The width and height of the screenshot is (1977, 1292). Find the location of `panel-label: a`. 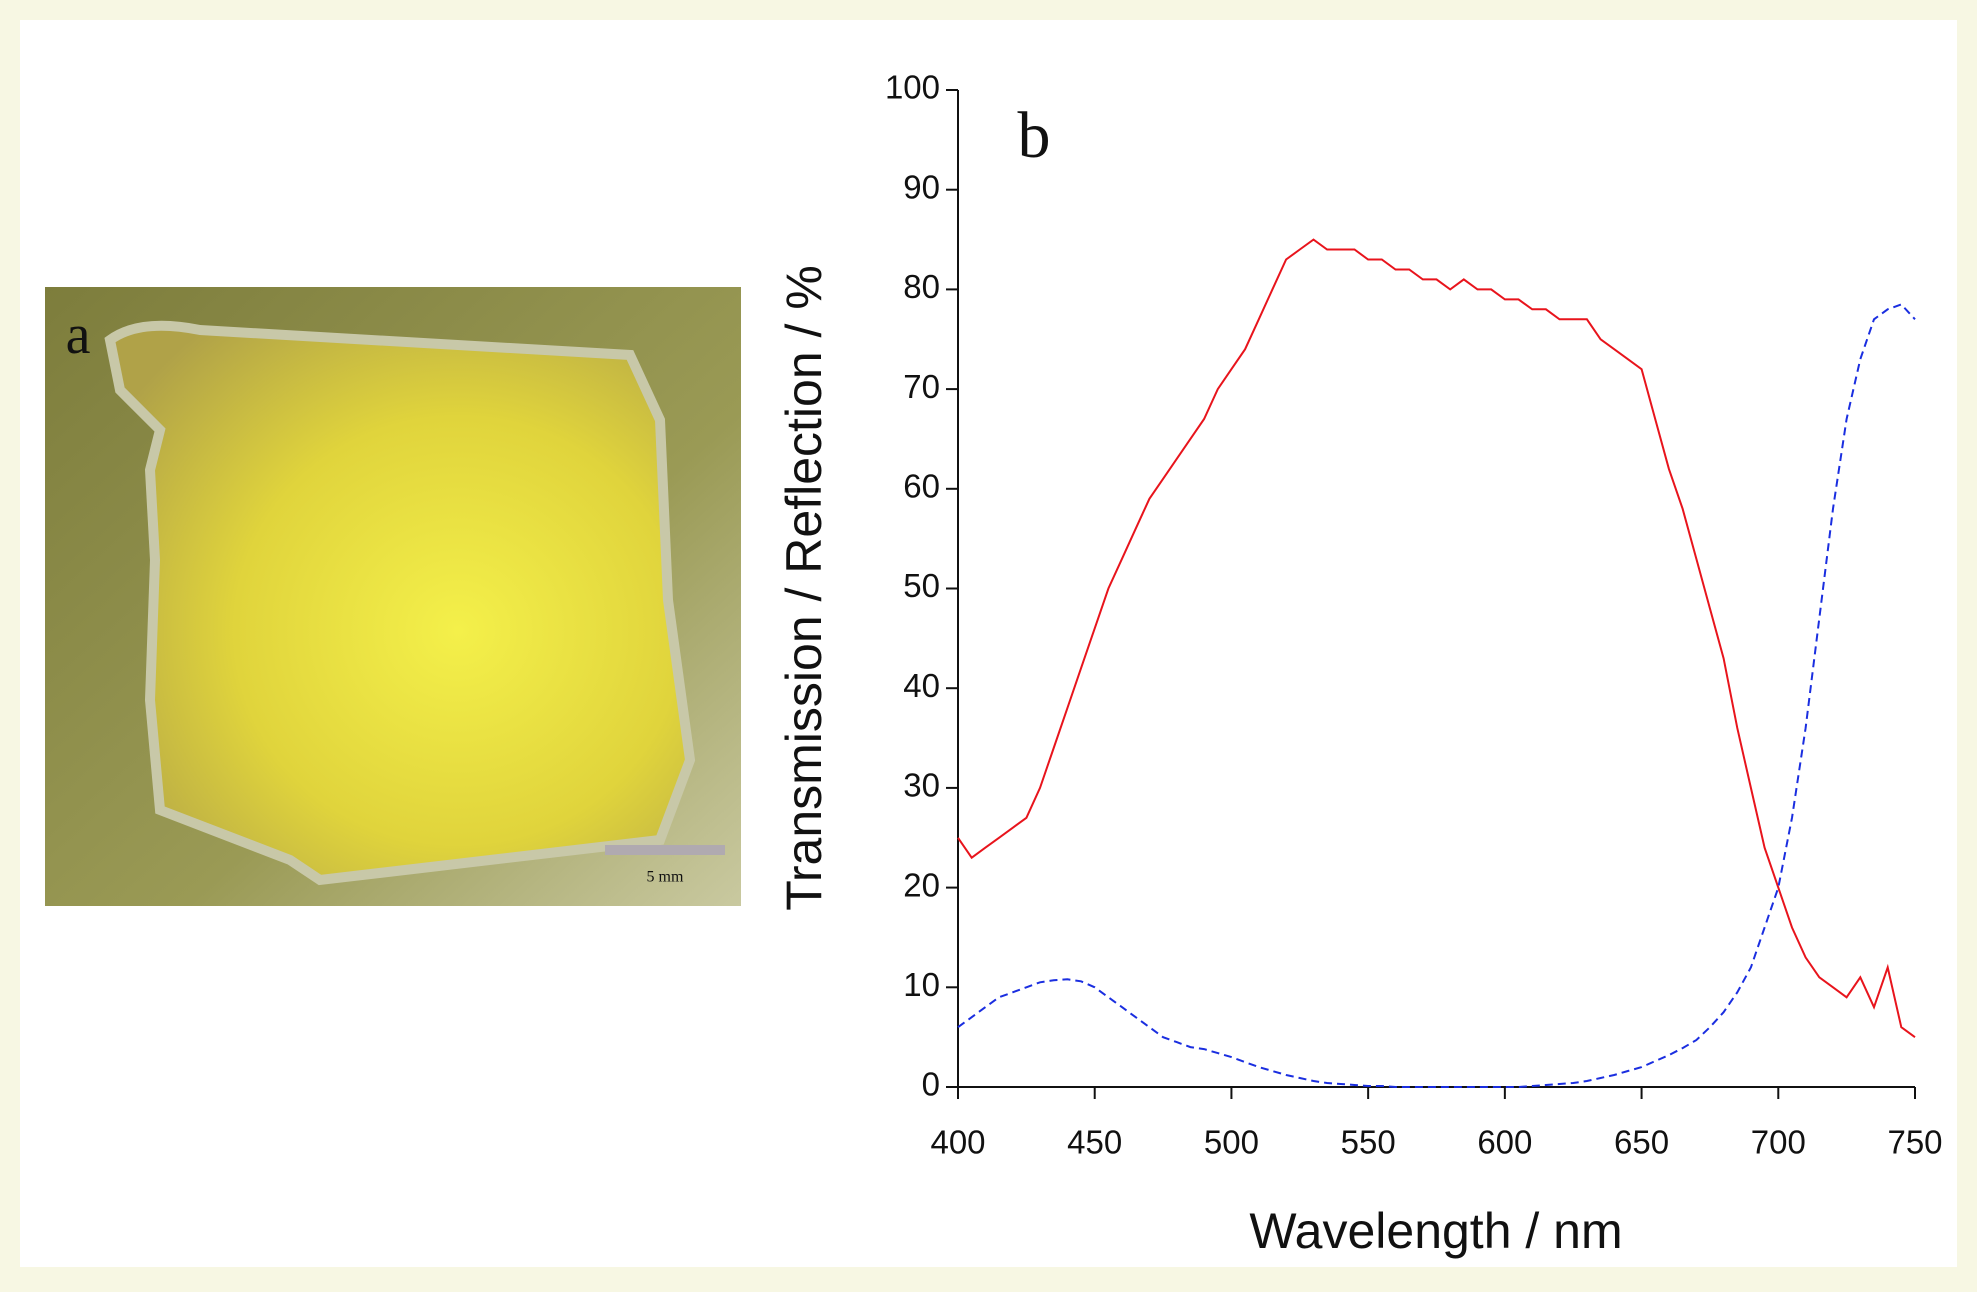

panel-label: a is located at coordinates (78, 335).